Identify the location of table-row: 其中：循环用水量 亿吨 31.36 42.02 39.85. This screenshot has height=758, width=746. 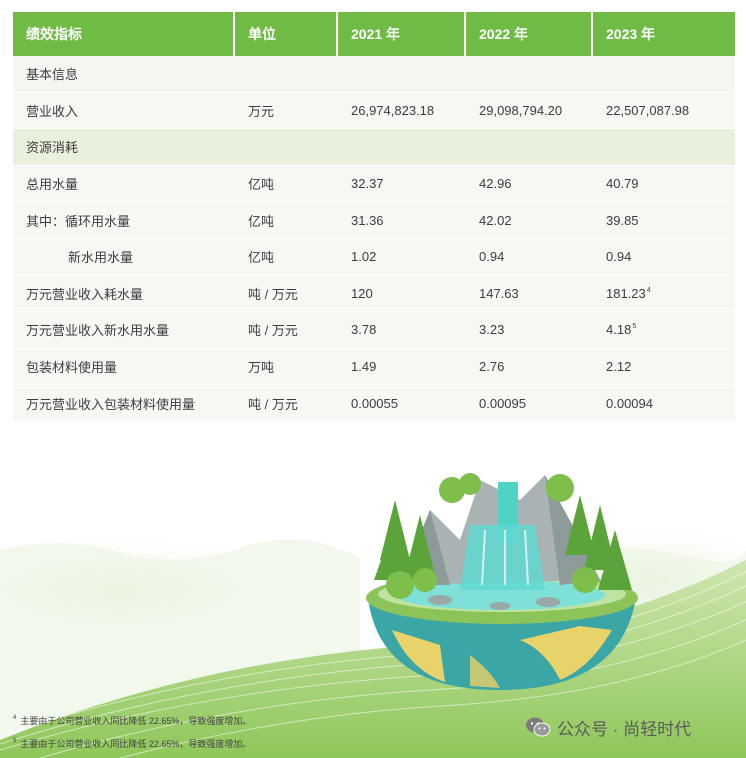
(374, 220).